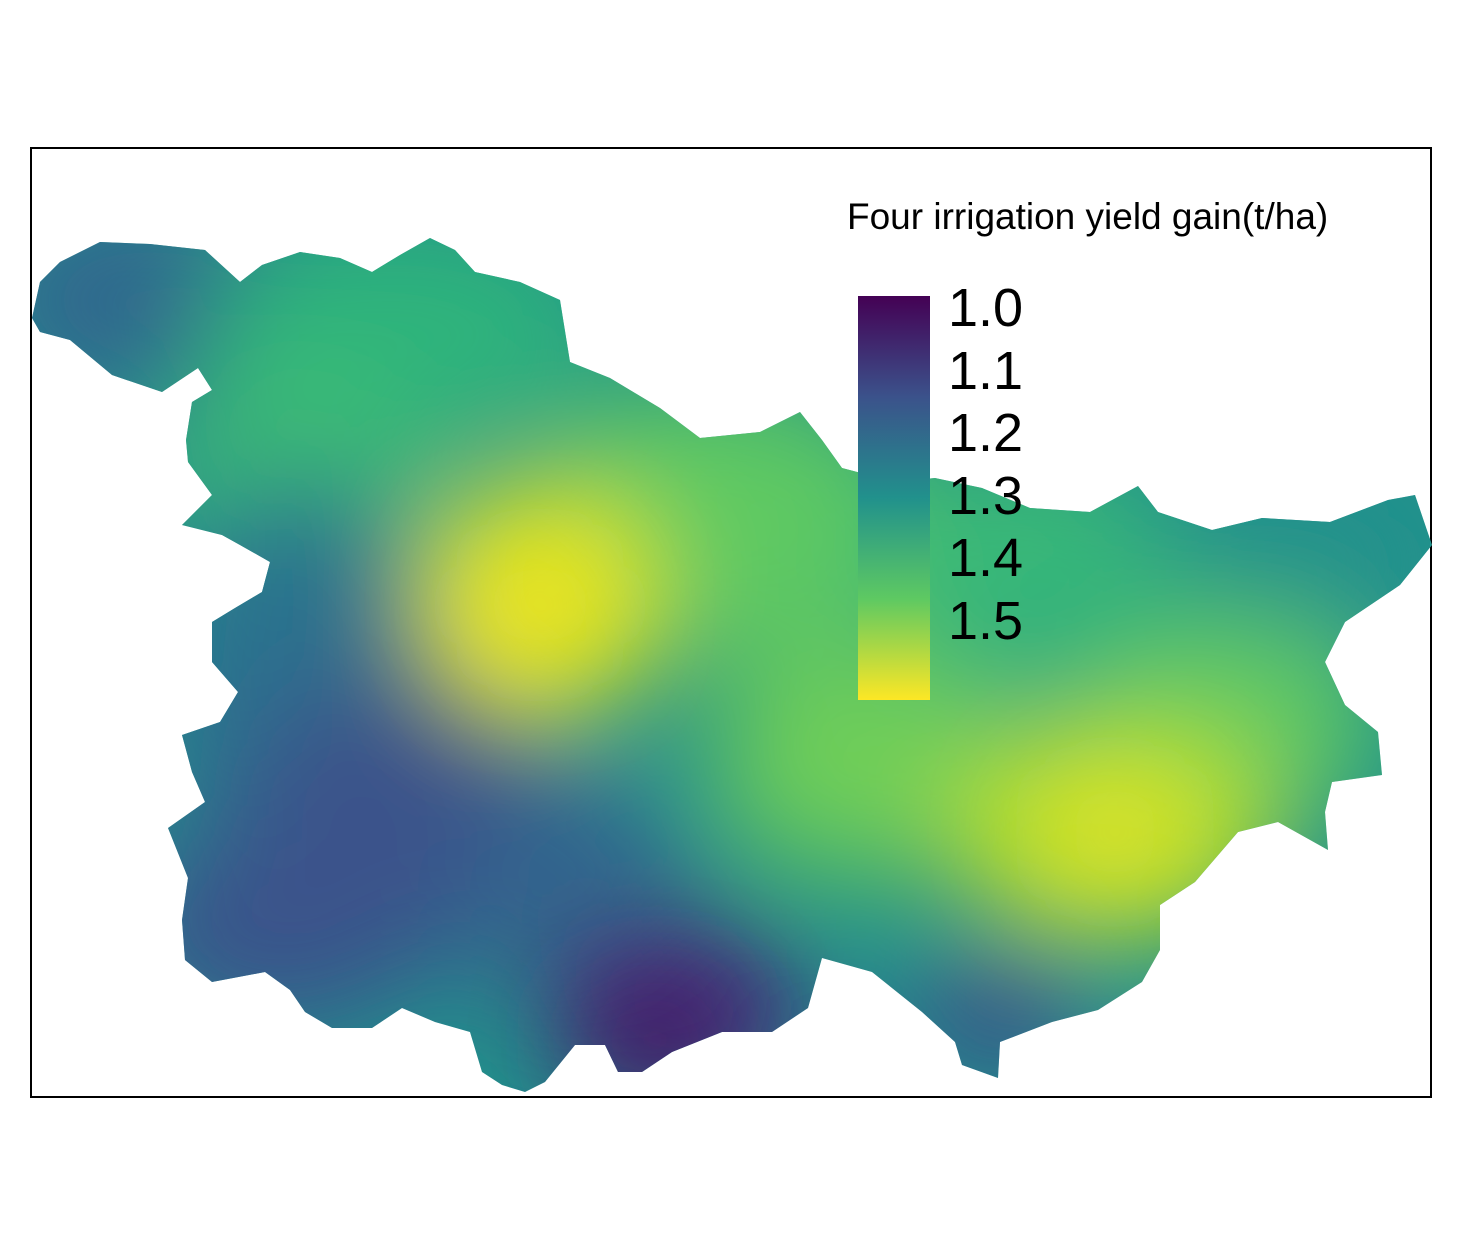 The width and height of the screenshot is (1464, 1248). I want to click on legend-tick-label: 1.1, so click(986, 370).